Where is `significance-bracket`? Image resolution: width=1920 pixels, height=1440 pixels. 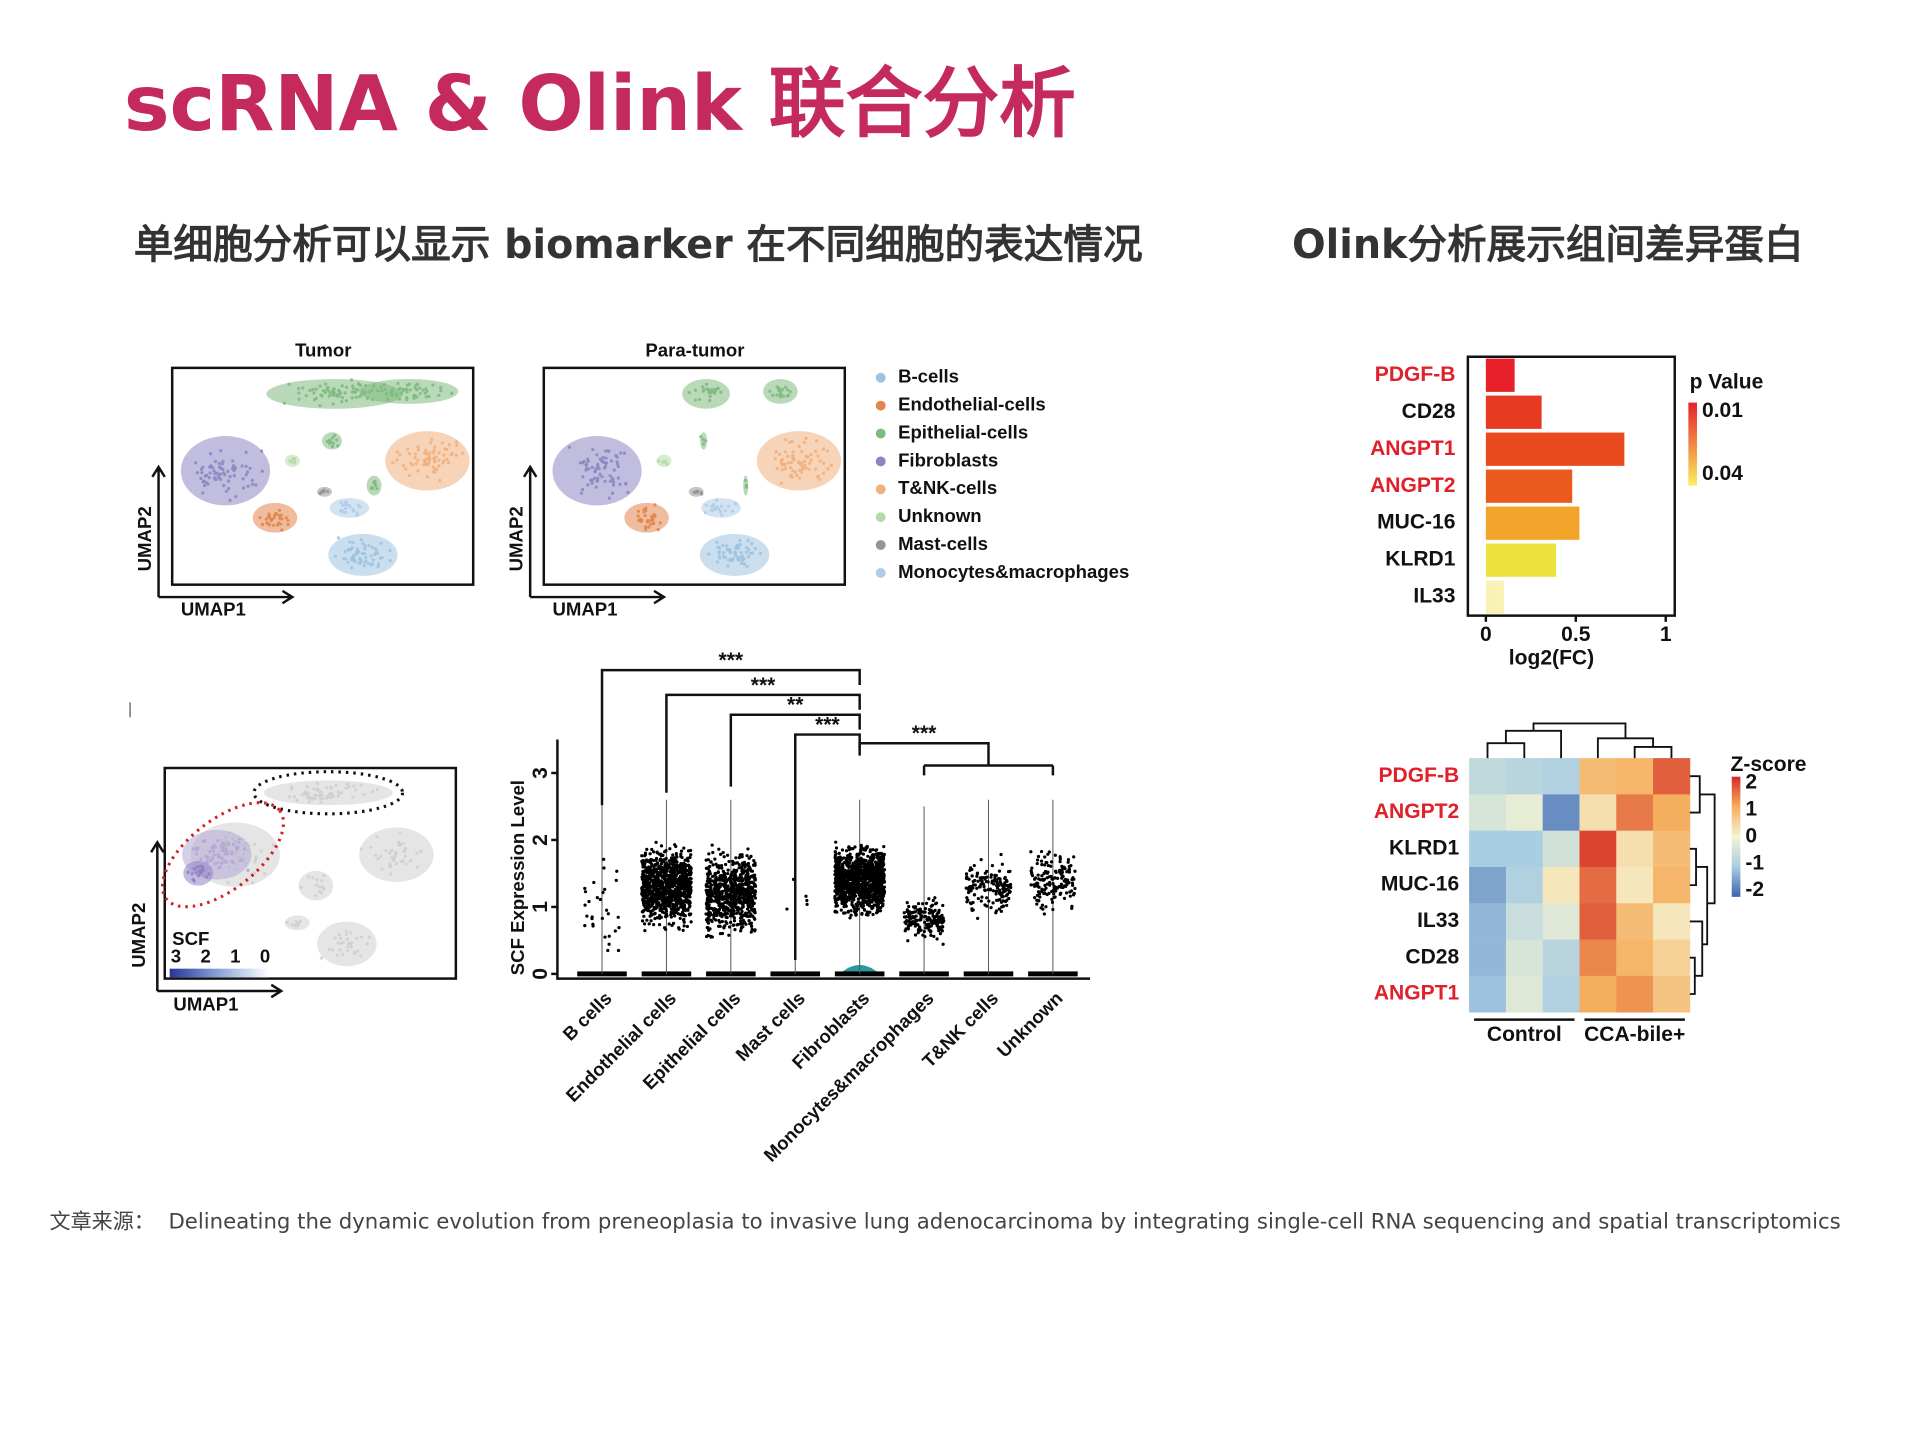
significance-bracket is located at coordinates (730, 737).